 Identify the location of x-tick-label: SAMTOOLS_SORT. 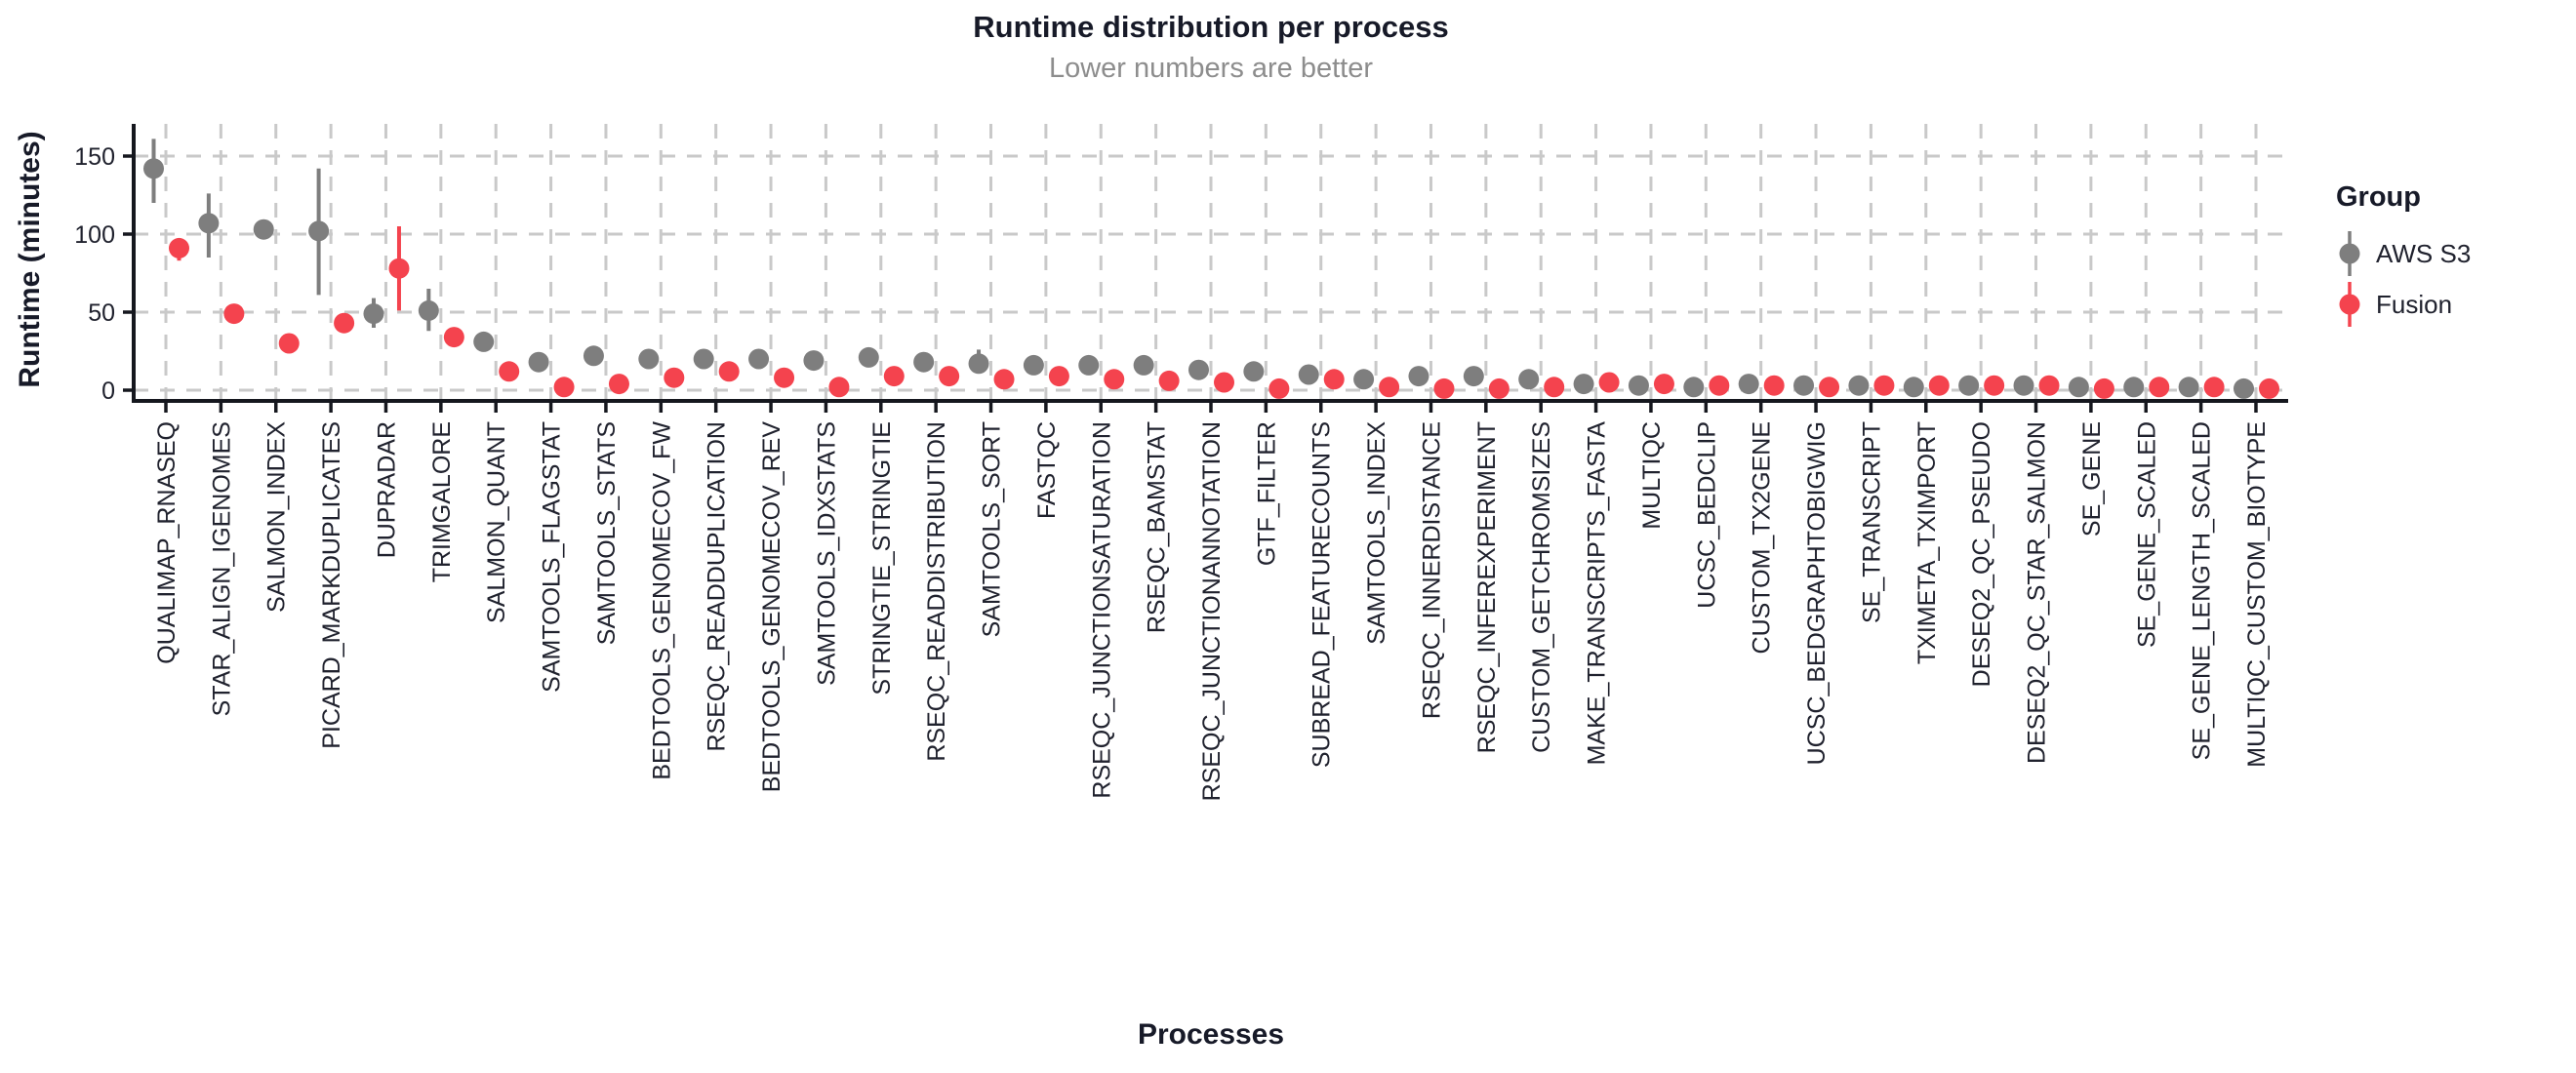
(992, 529).